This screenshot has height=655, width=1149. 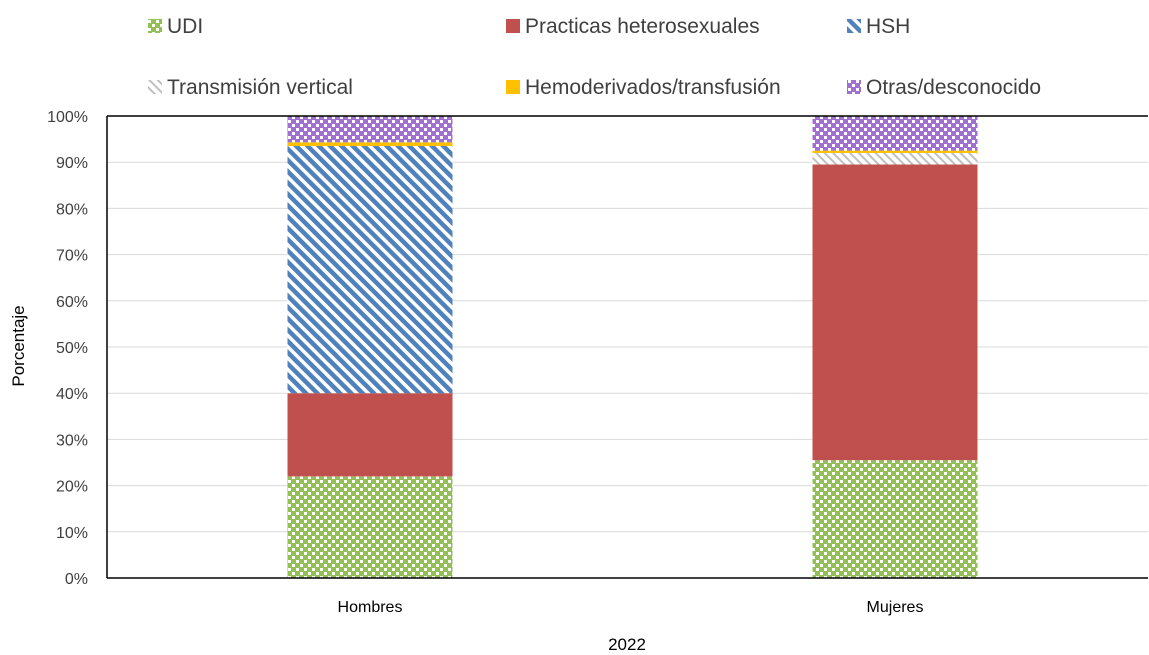 What do you see at coordinates (72, 533) in the screenshot?
I see `y-tick-label: 10%` at bounding box center [72, 533].